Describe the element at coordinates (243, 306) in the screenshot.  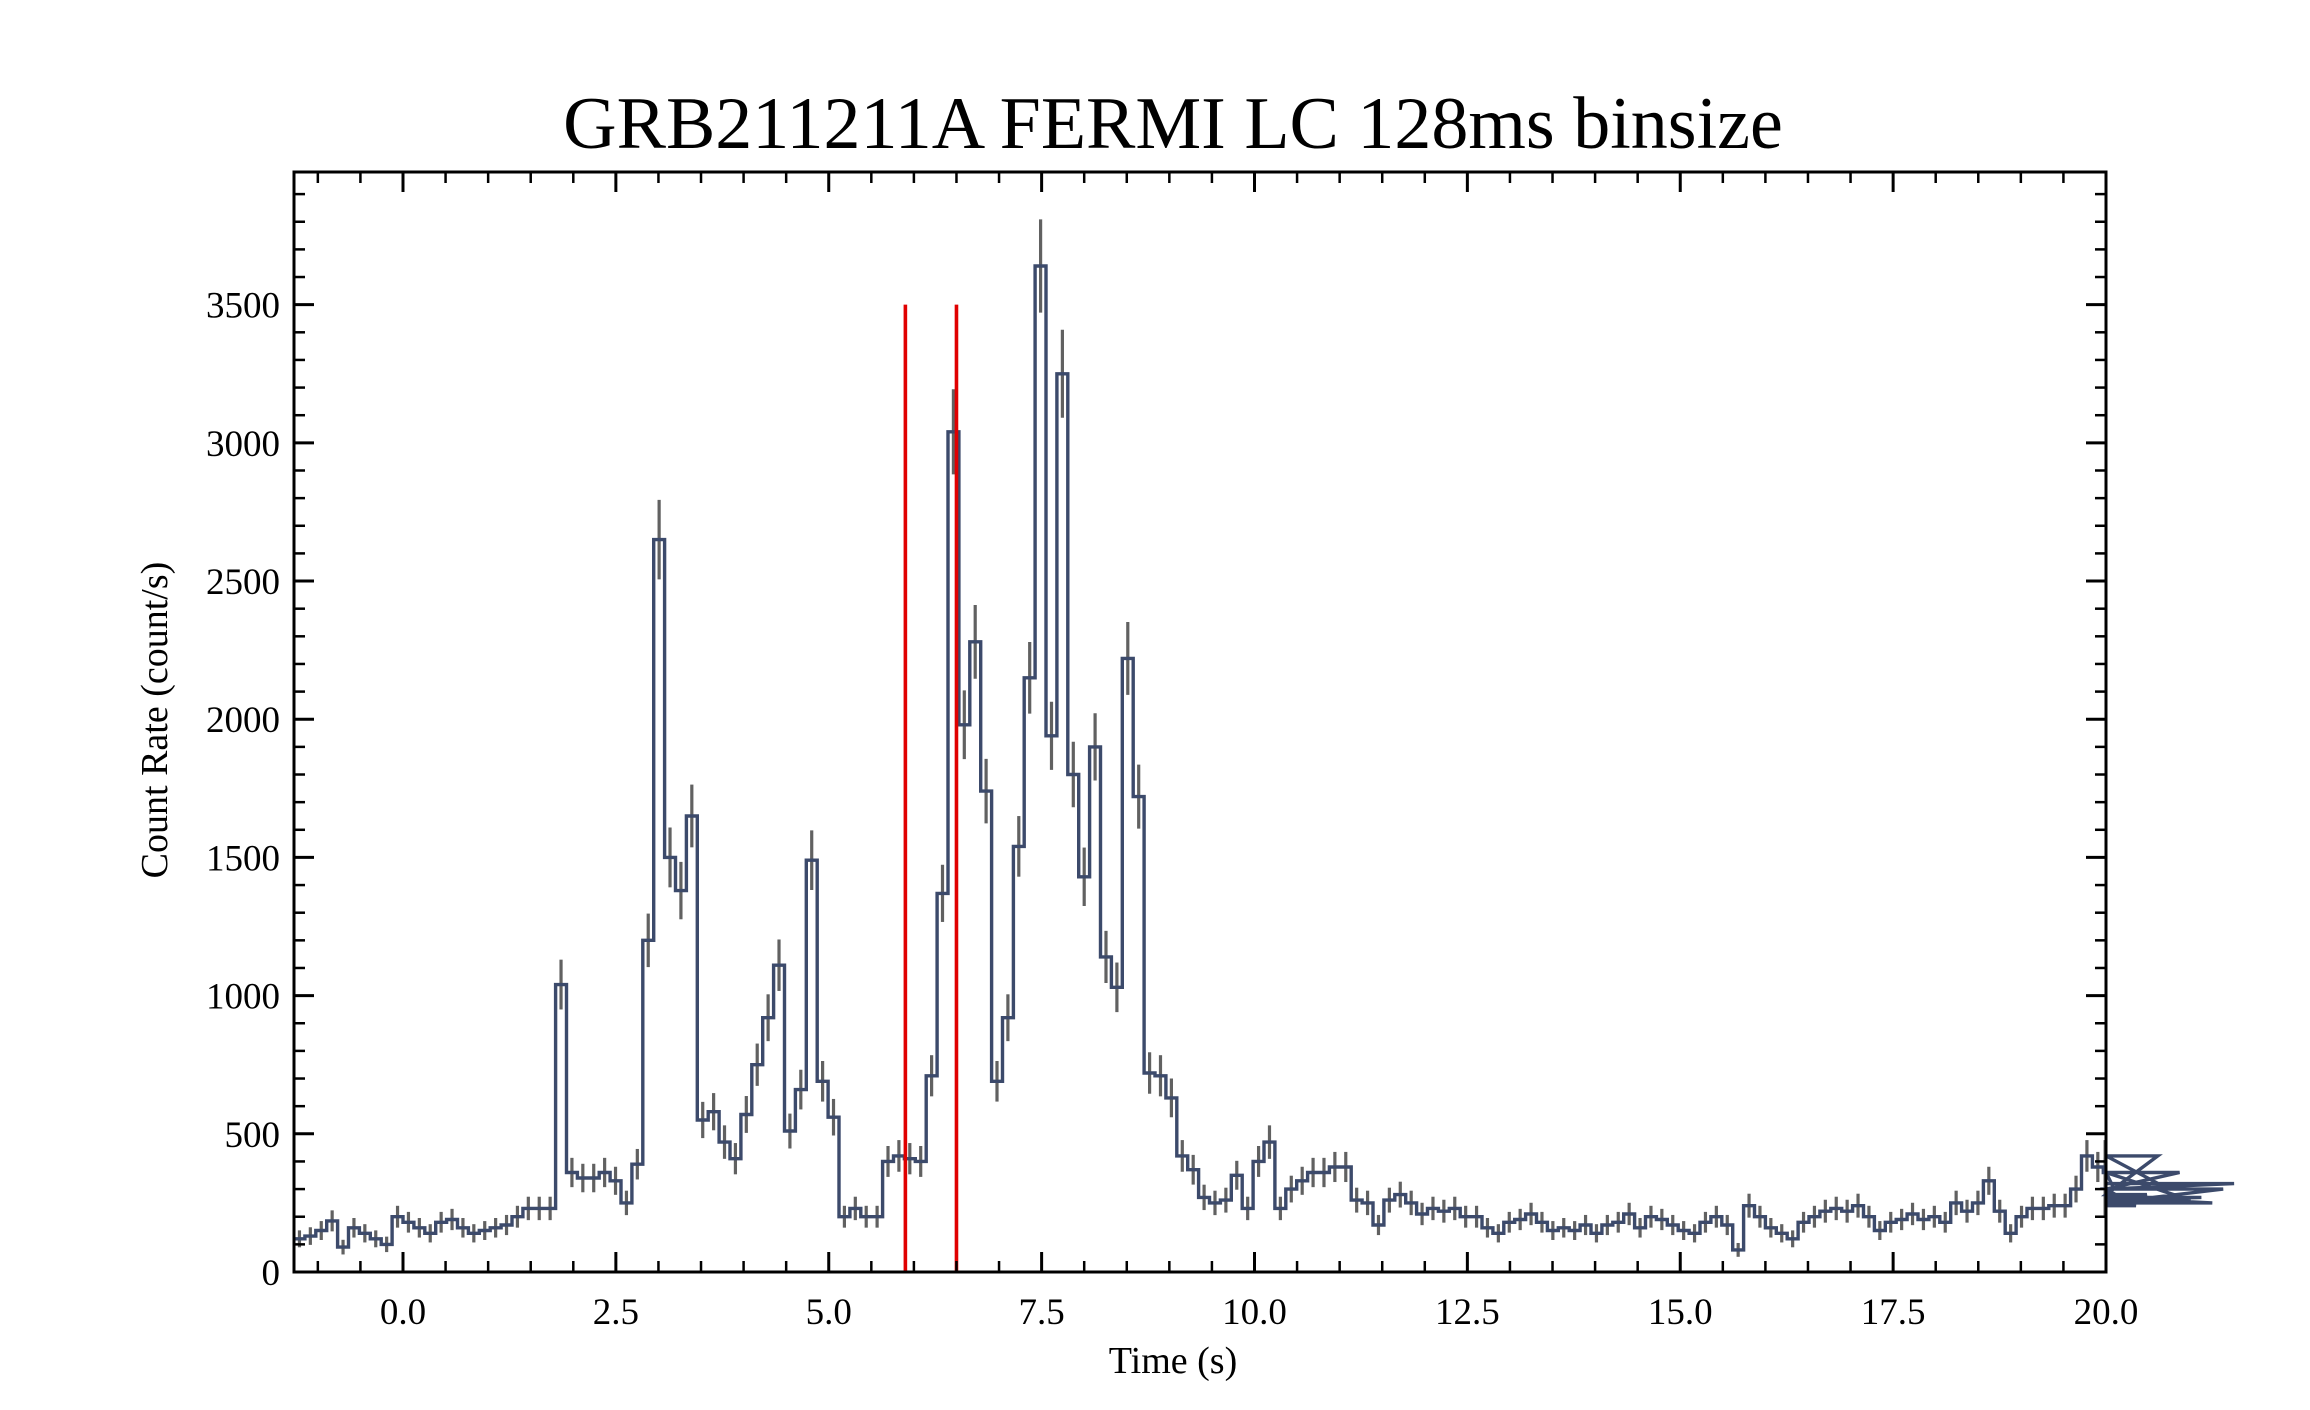
I see `y-tick-label: 3500` at that location.